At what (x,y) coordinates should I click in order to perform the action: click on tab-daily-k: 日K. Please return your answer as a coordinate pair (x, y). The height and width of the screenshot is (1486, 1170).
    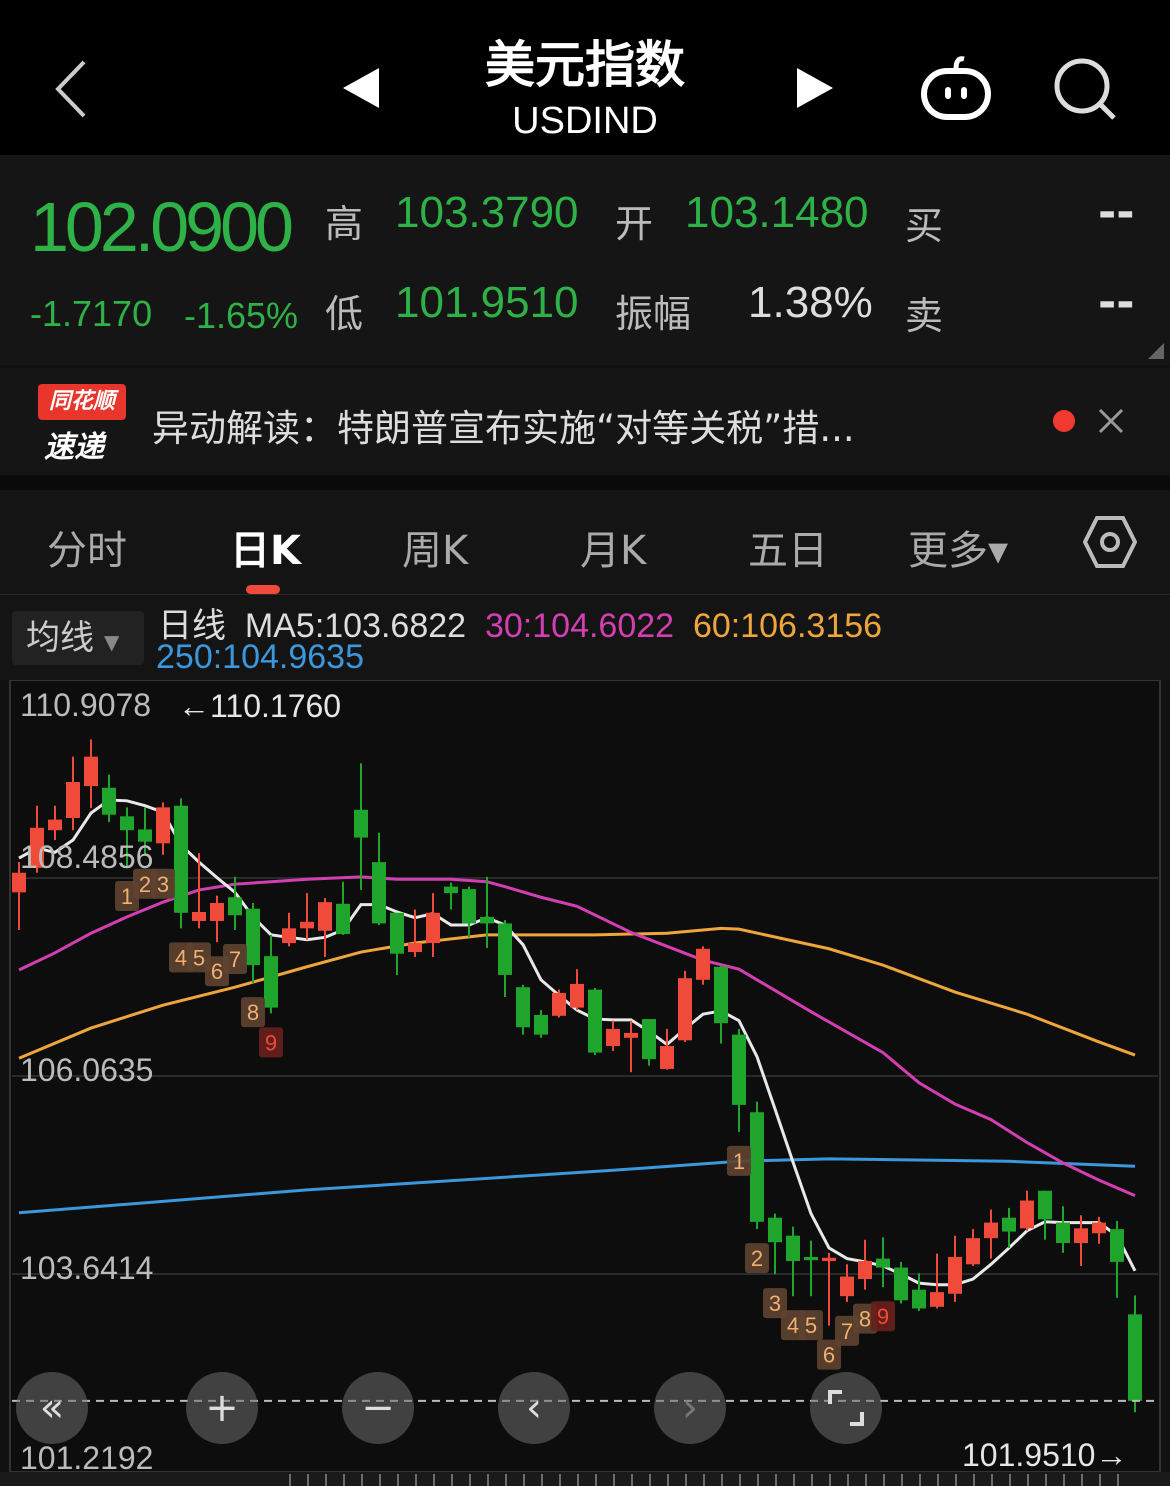
    Looking at the image, I should click on (265, 551).